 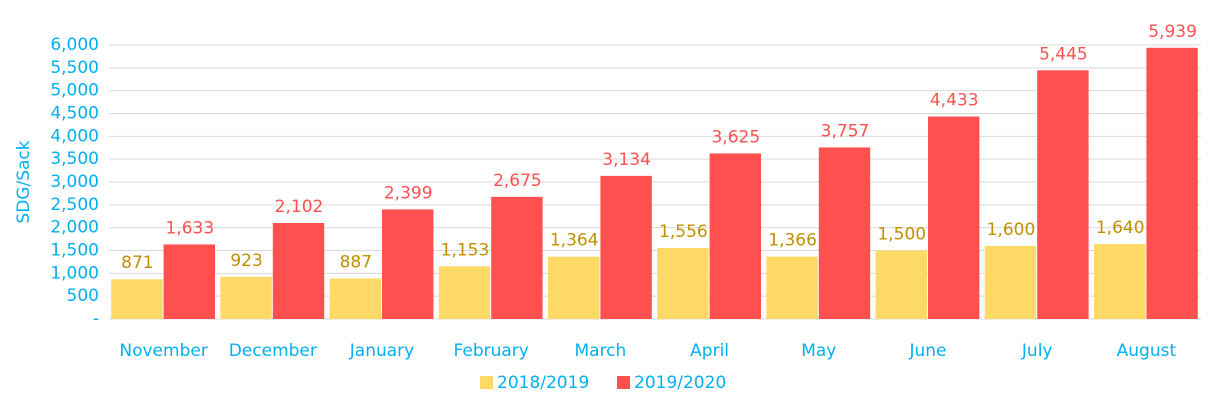 What do you see at coordinates (137, 263) in the screenshot?
I see `value-label: 871` at bounding box center [137, 263].